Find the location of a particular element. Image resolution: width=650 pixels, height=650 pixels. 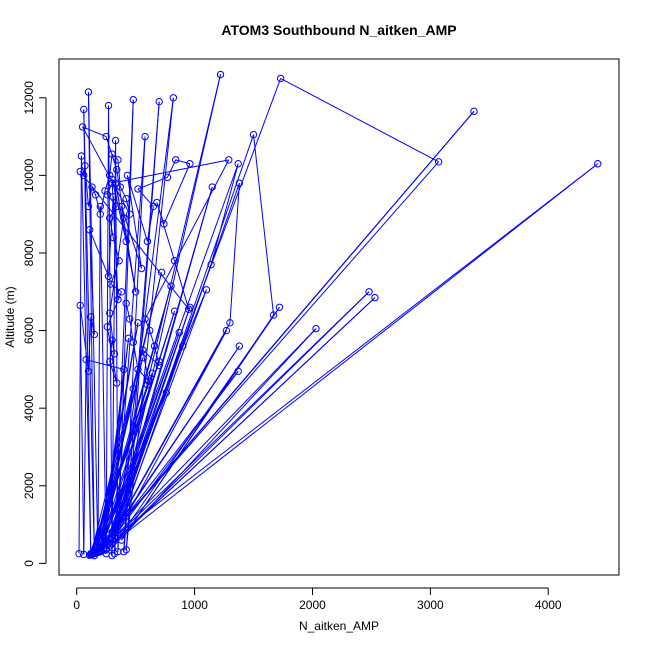

y-axis-label: Altitude (m) is located at coordinates (10, 316).